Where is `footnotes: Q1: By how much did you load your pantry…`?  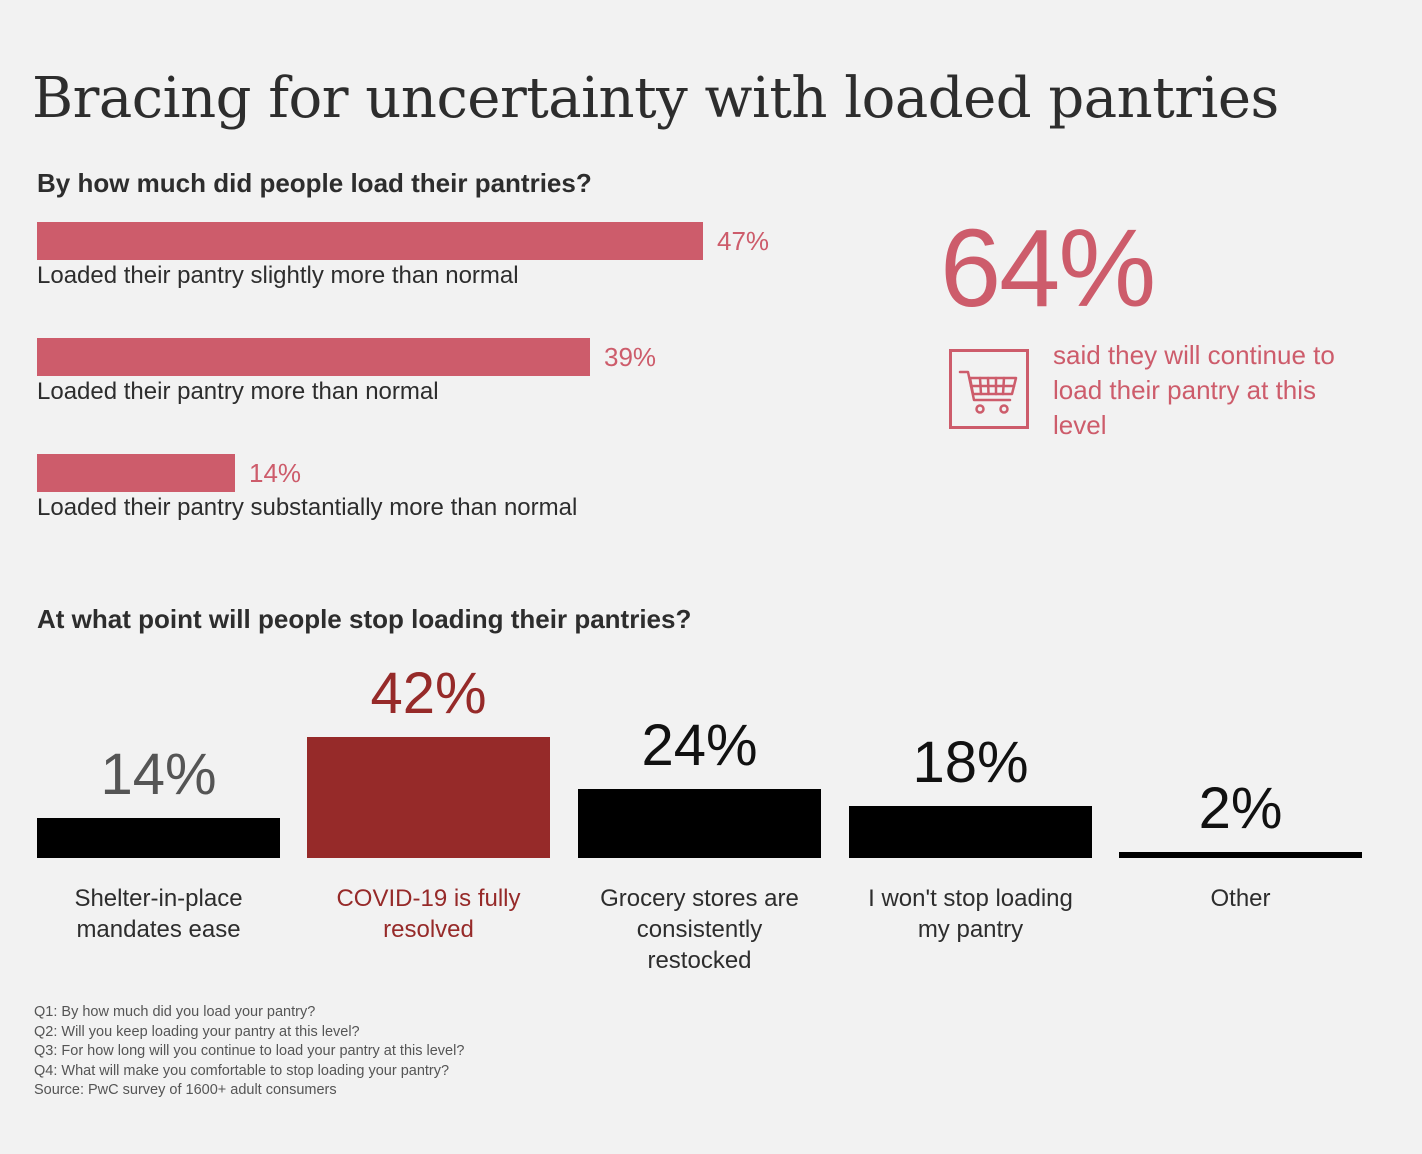
footnotes: Q1: By how much did you load your pantry… is located at coordinates (249, 1052).